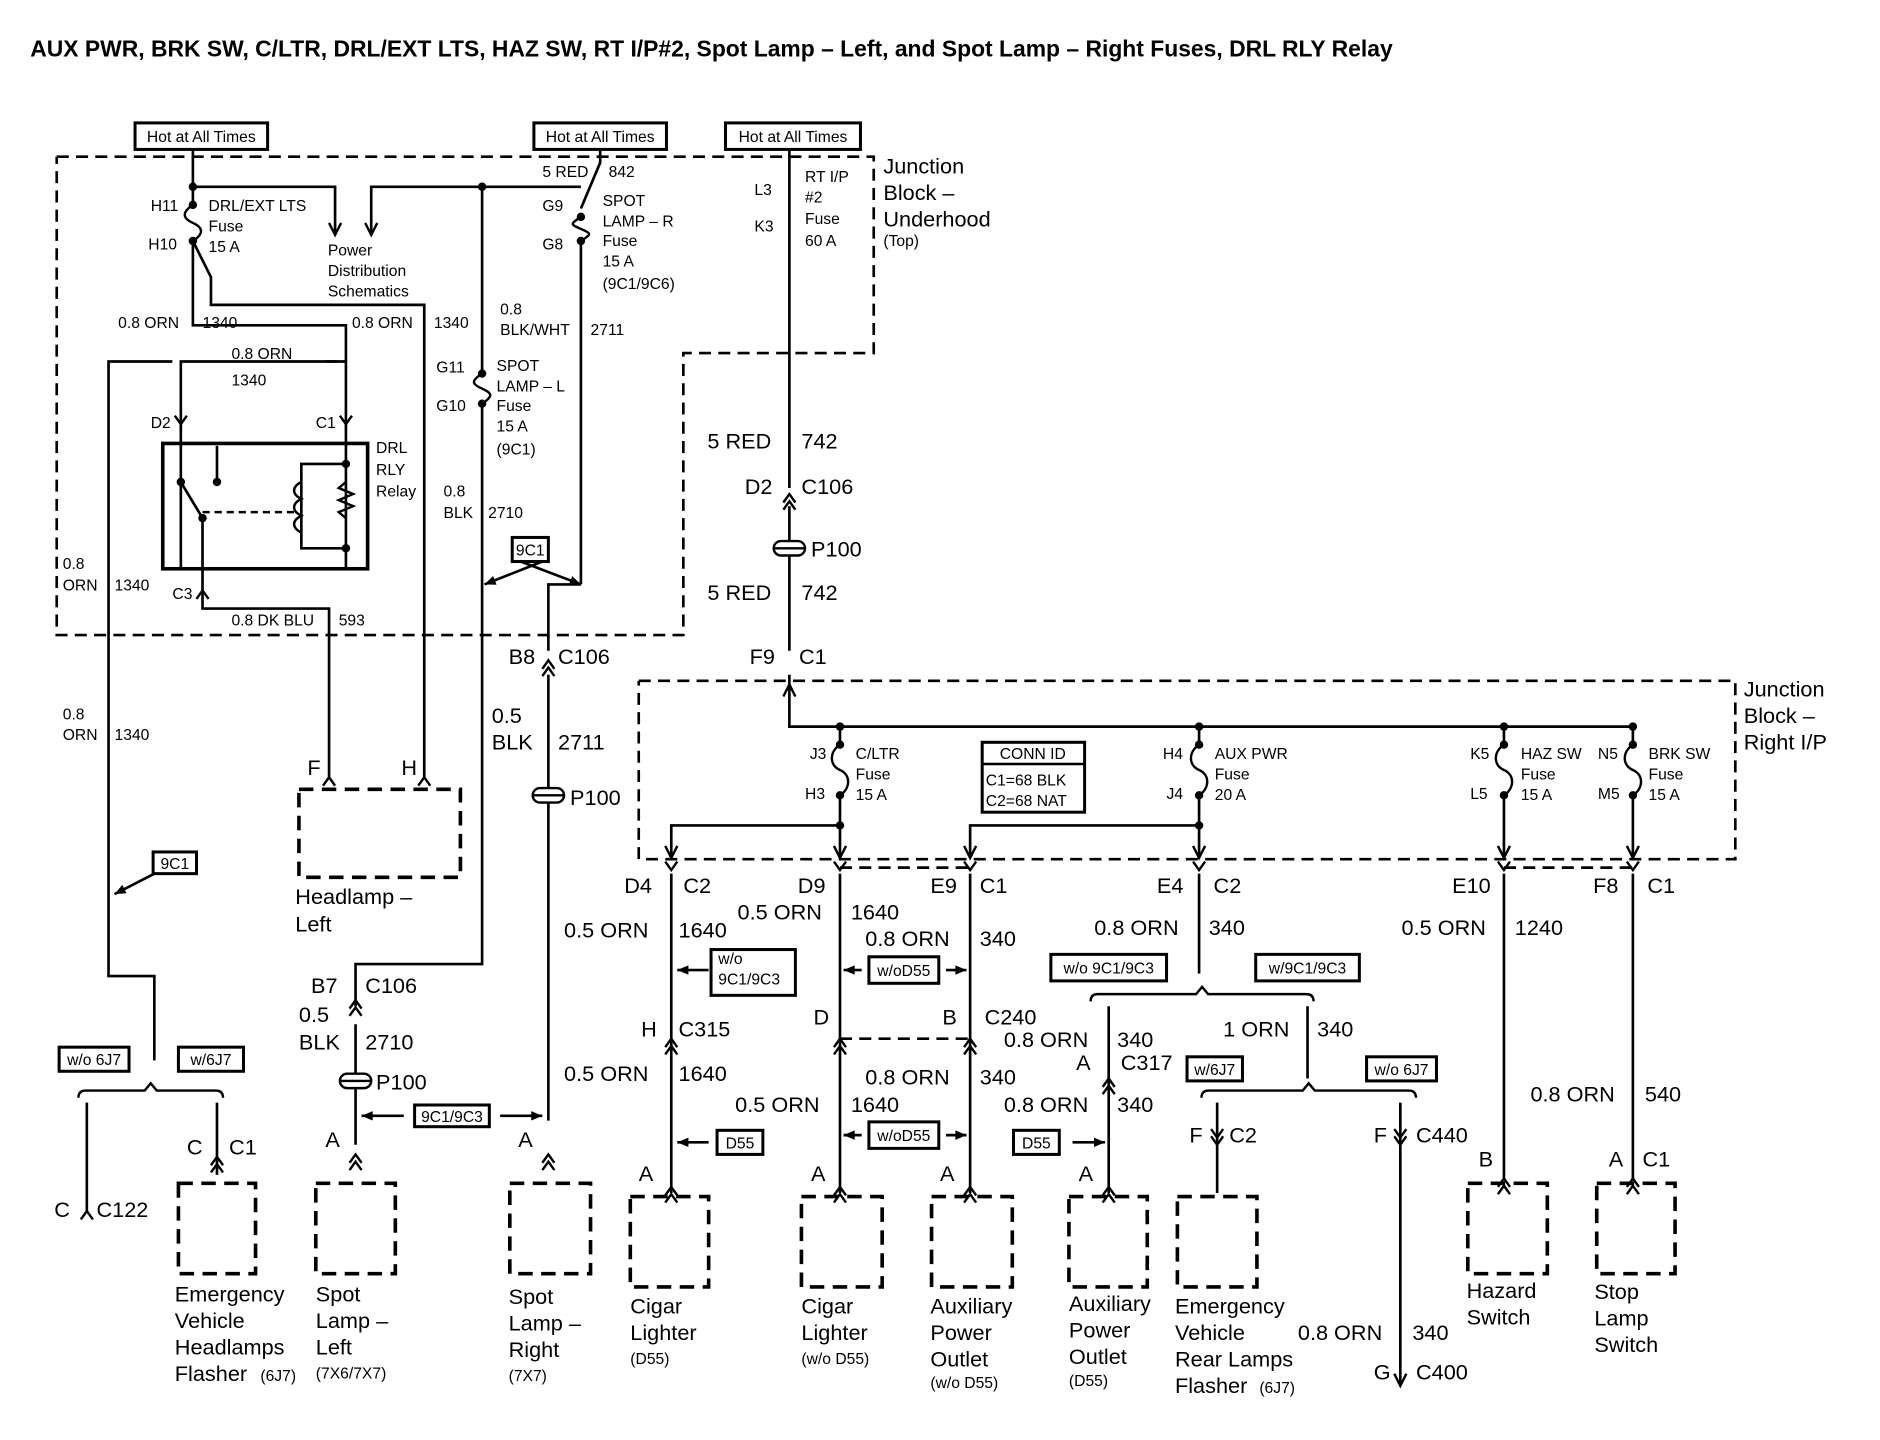 The width and height of the screenshot is (1880, 1440). Describe the element at coordinates (1210, 1332) in the screenshot. I see `label-er2: Vehicle` at that location.